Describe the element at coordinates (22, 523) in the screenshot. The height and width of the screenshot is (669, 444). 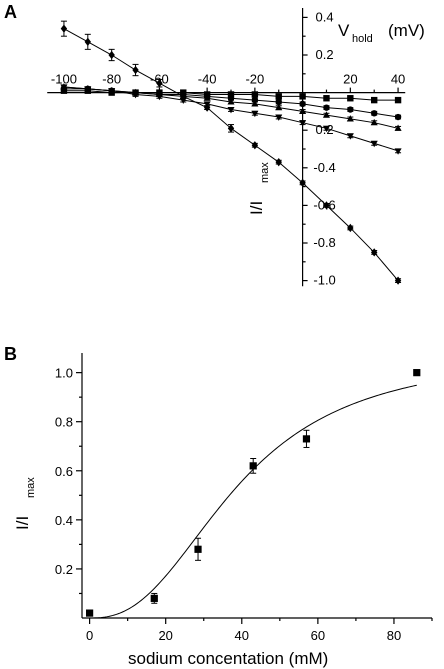
I see `panel-b-ylabel-main: I/I` at that location.